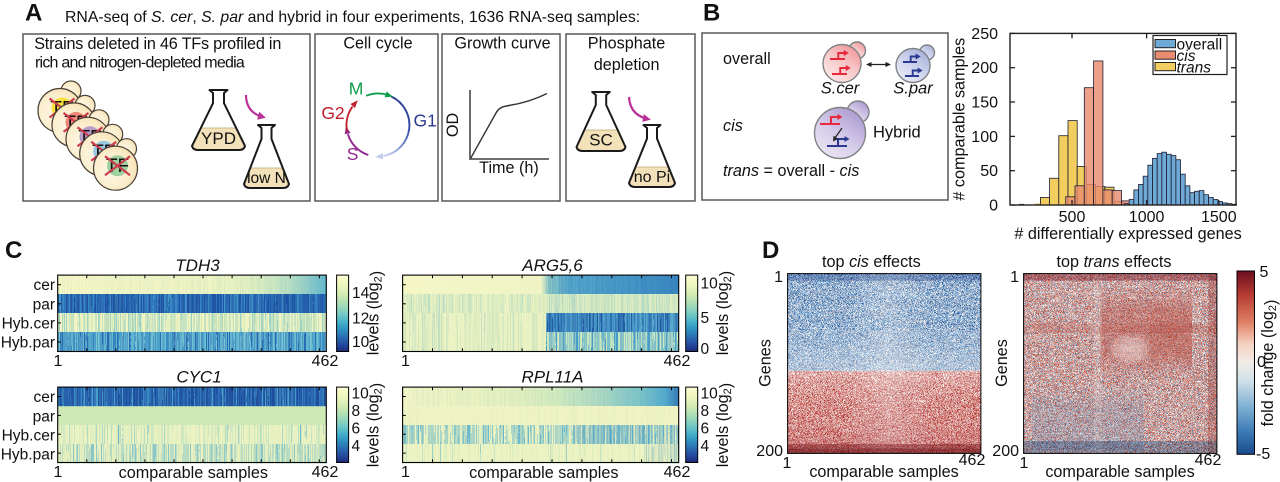  Describe the element at coordinates (1219, 217) in the screenshot. I see `svg-text: 1500` at that location.